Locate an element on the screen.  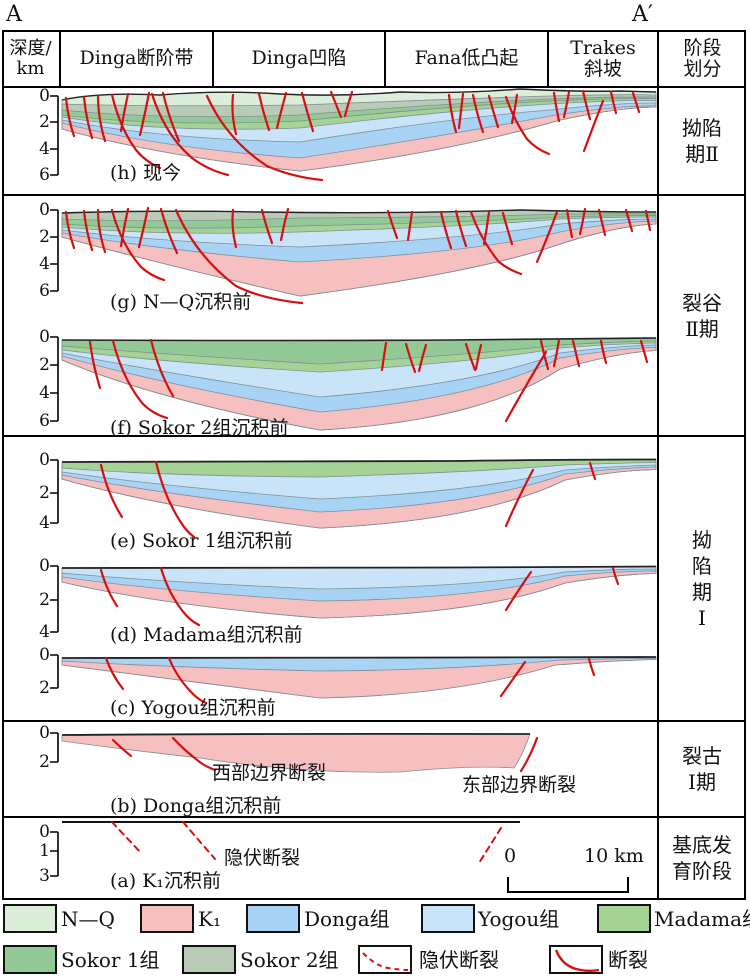
legend-swatch-fault is located at coordinates (576, 959).